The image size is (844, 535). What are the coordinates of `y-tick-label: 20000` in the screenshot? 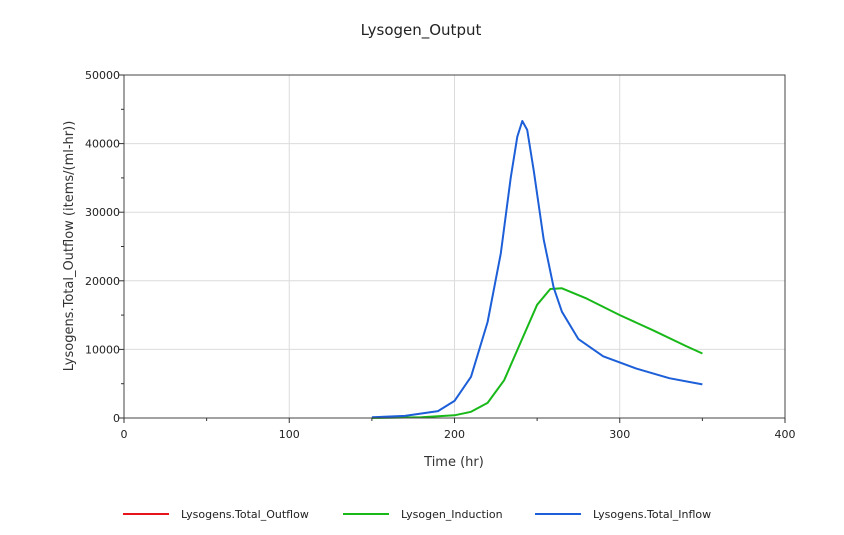 It's located at (102, 281).